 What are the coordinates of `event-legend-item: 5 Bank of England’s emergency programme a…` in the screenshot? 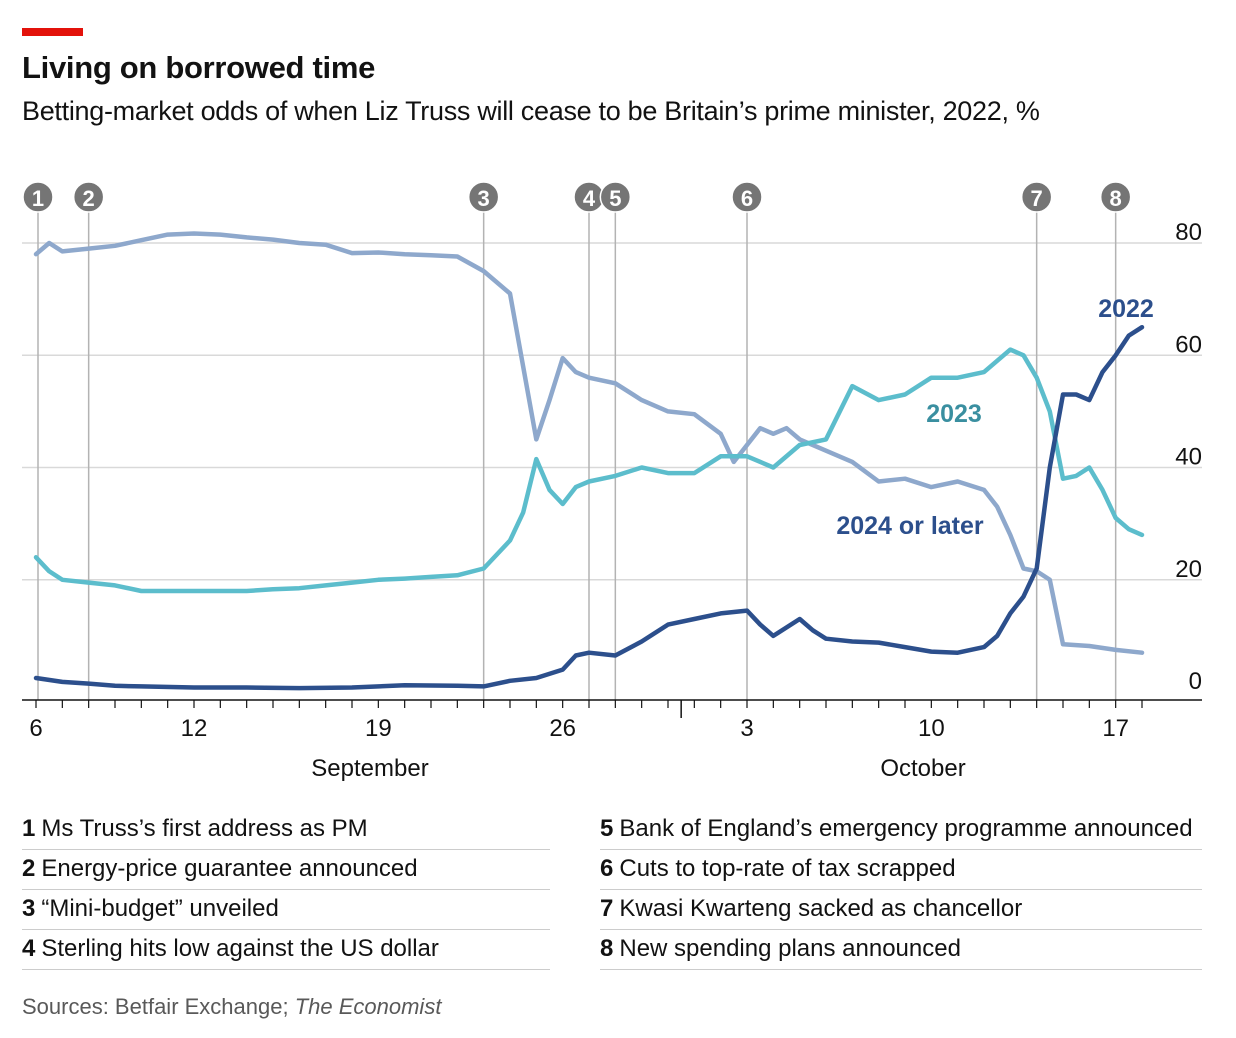 It's located at (901, 830).